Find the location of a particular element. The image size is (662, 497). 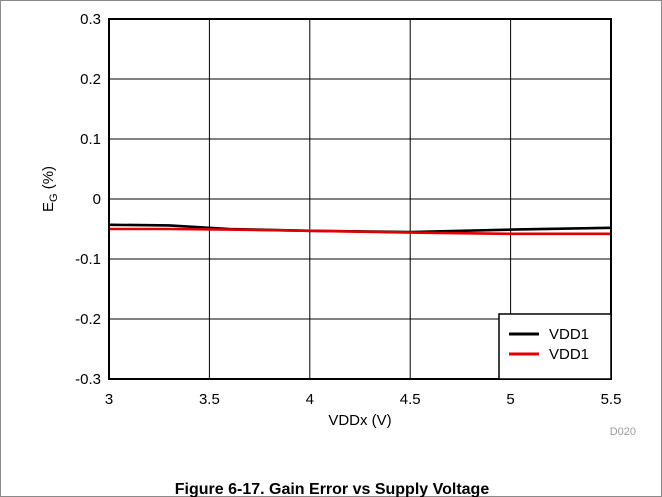

y-tick-label: 0.1 is located at coordinates (90, 139).